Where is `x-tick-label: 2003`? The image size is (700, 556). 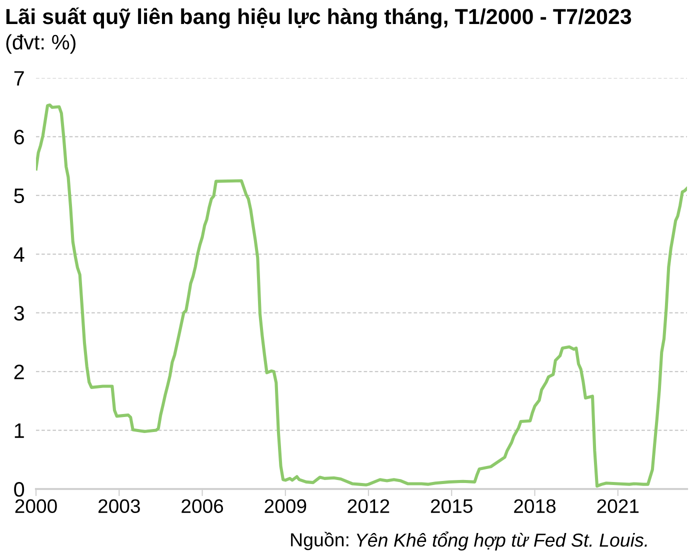 x-tick-label: 2003 is located at coordinates (119, 506).